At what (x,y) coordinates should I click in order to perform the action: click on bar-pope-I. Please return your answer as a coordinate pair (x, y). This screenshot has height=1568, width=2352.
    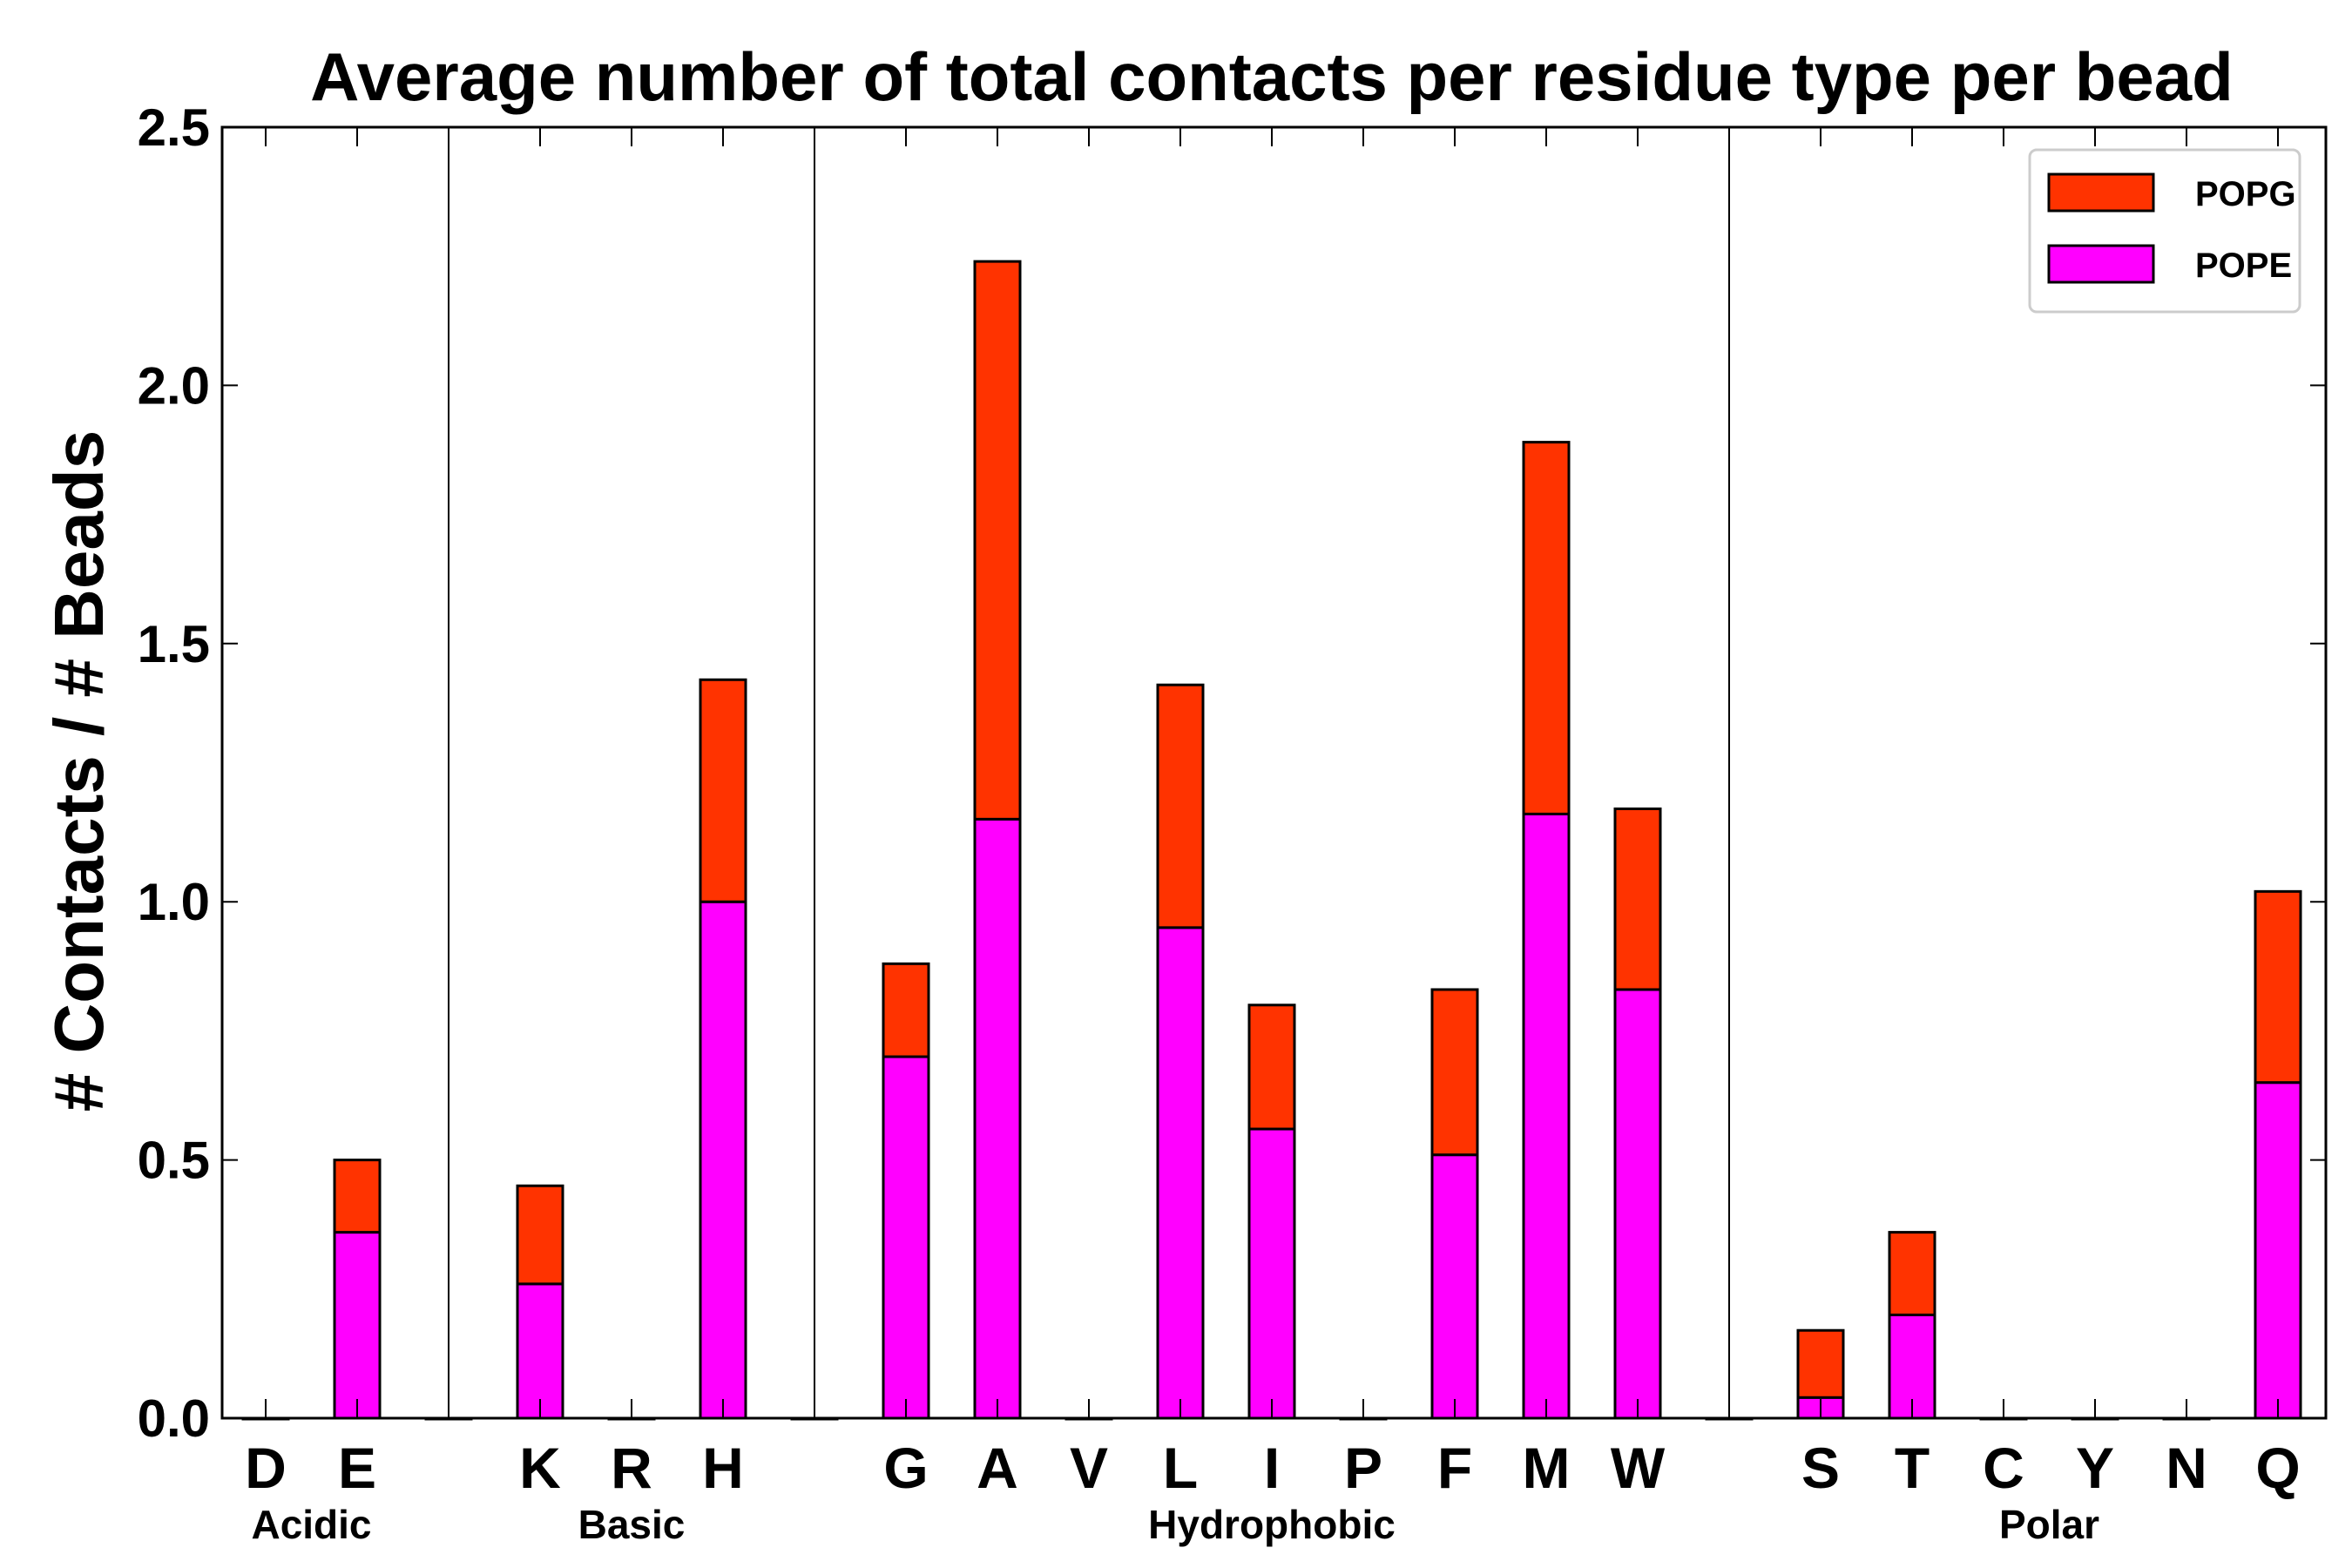
    Looking at the image, I should click on (1271, 1273).